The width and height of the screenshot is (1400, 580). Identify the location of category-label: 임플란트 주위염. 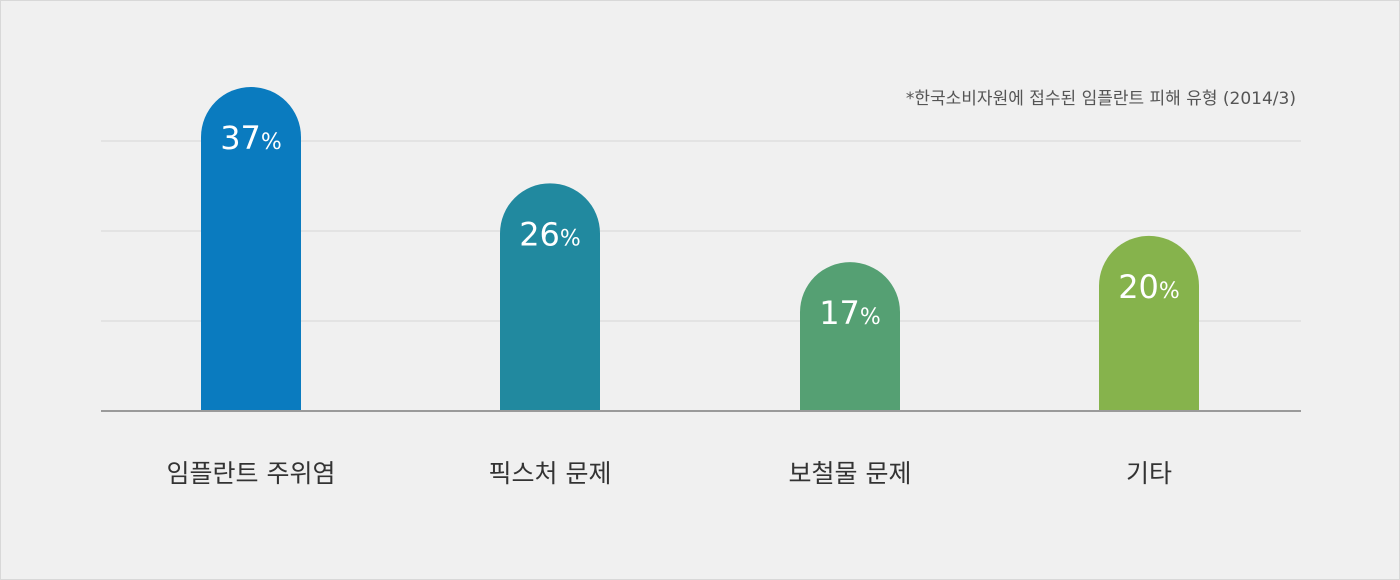
(251, 473).